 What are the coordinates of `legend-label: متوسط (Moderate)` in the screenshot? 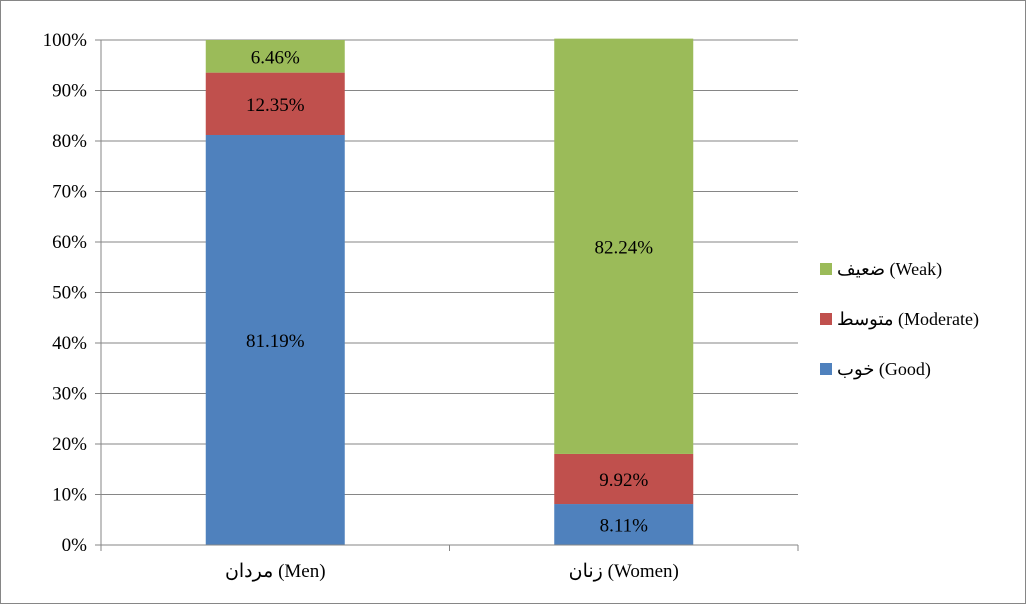 It's located at (908, 319).